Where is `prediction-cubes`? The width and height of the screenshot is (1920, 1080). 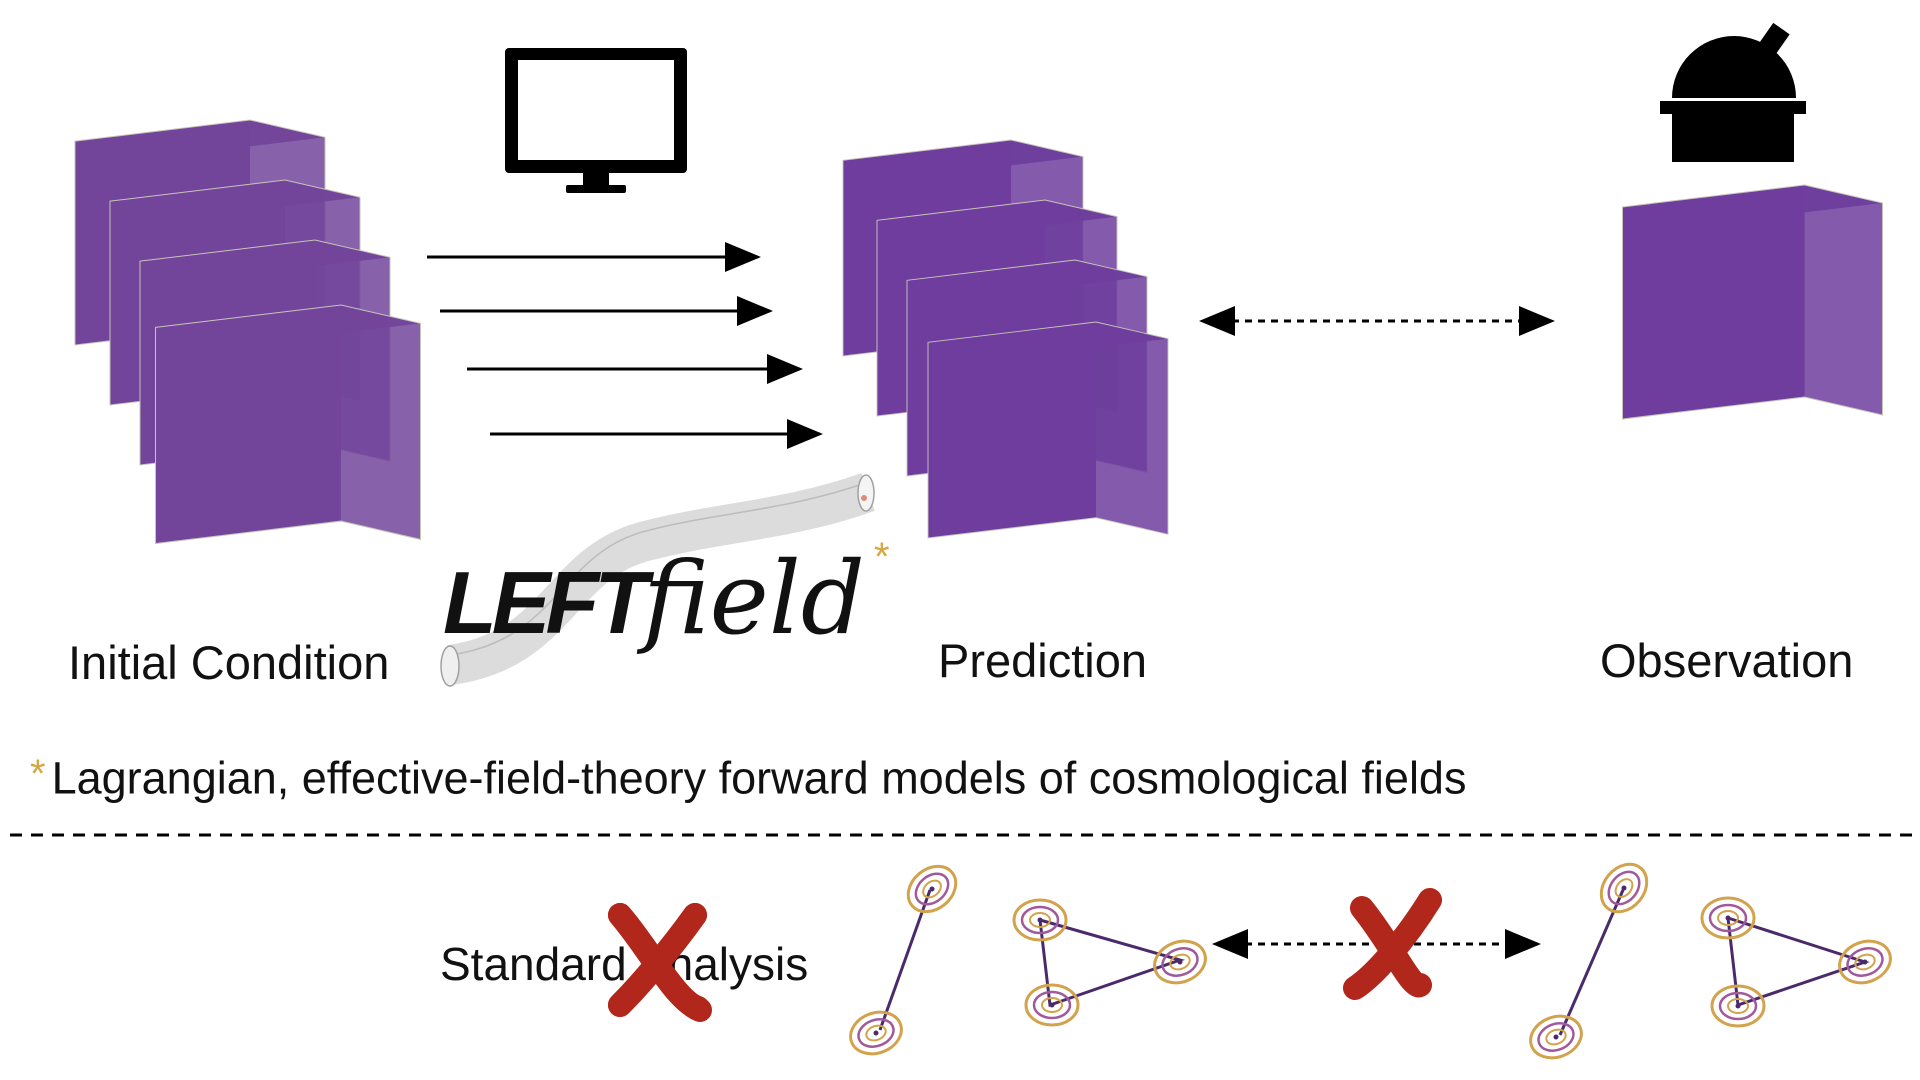
prediction-cubes is located at coordinates (1005, 339).